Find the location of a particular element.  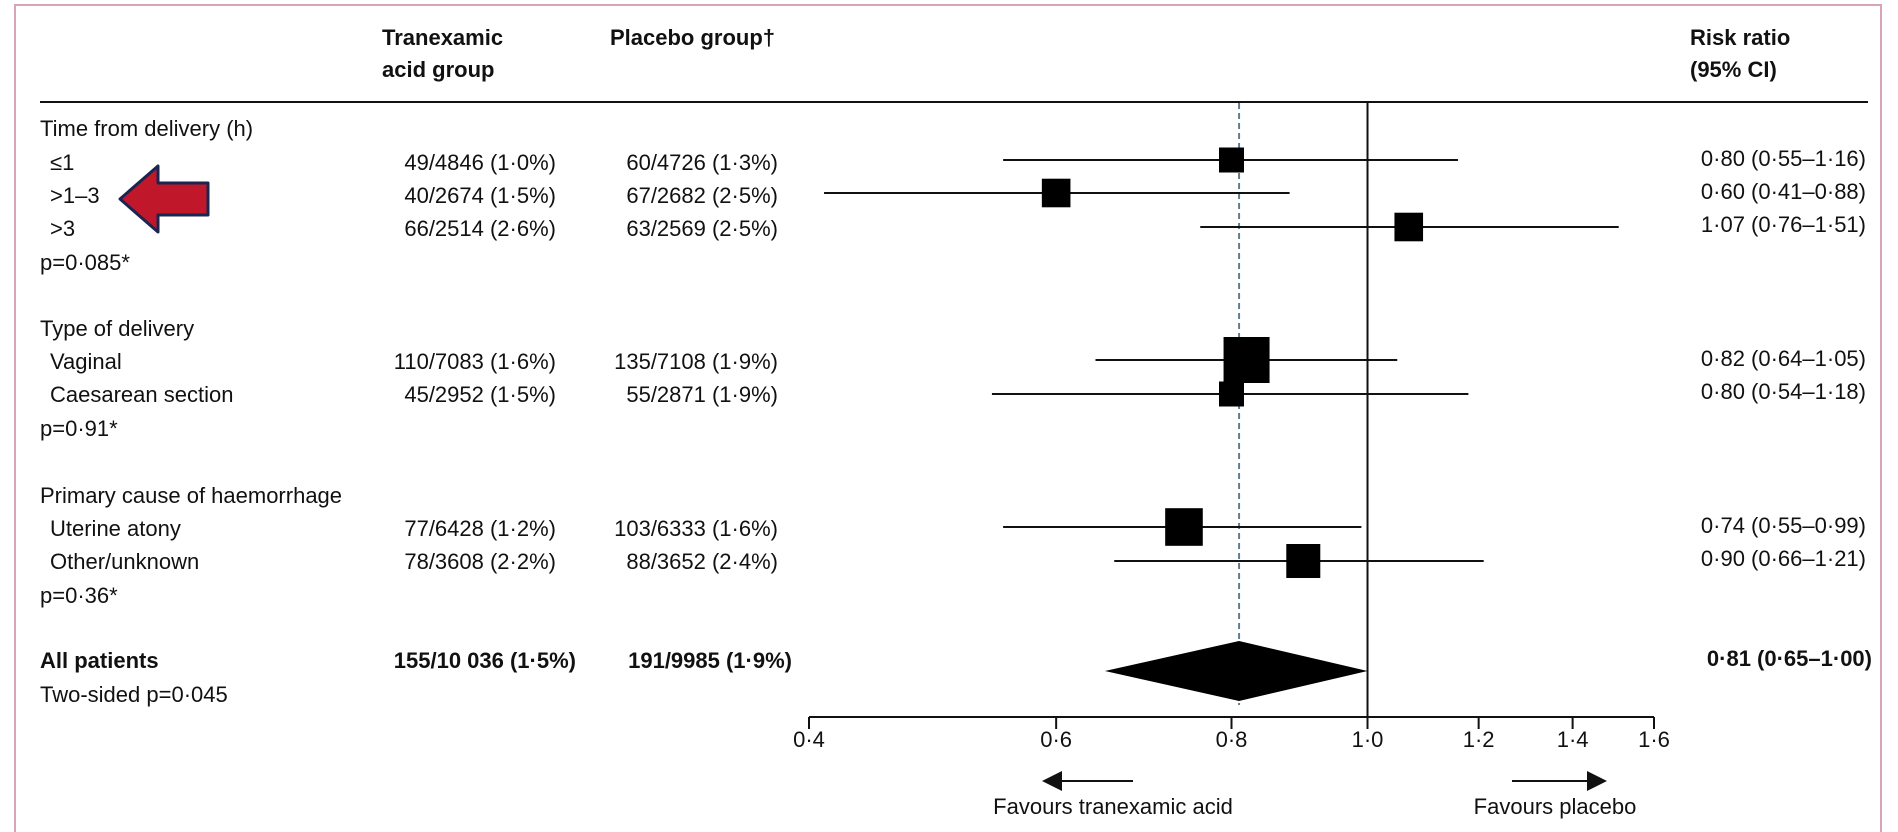

group-p-value: p=0·91* is located at coordinates (79, 428).